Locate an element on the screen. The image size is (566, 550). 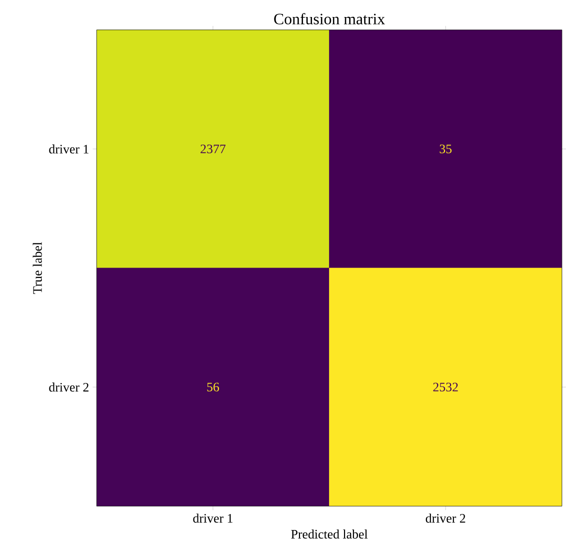
data-label: 2532 is located at coordinates (445, 387).